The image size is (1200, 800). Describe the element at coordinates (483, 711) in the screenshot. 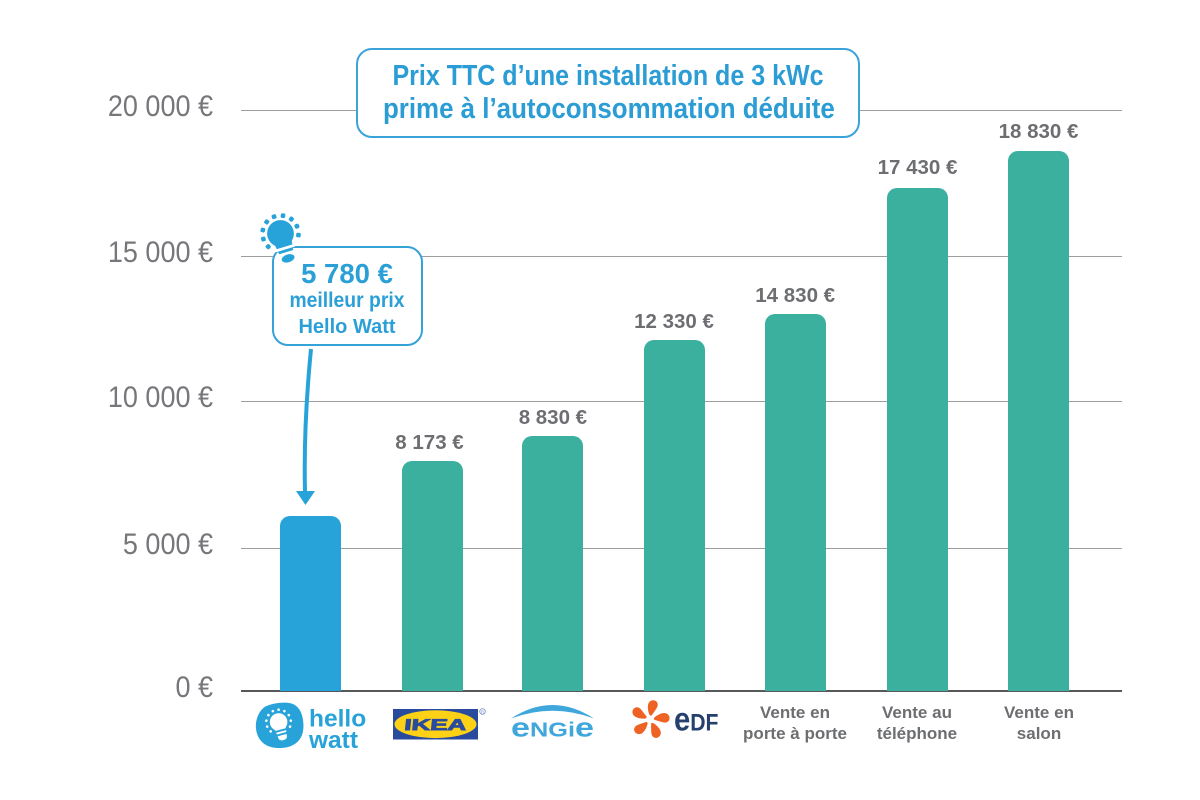

I see `svg-text: R` at that location.